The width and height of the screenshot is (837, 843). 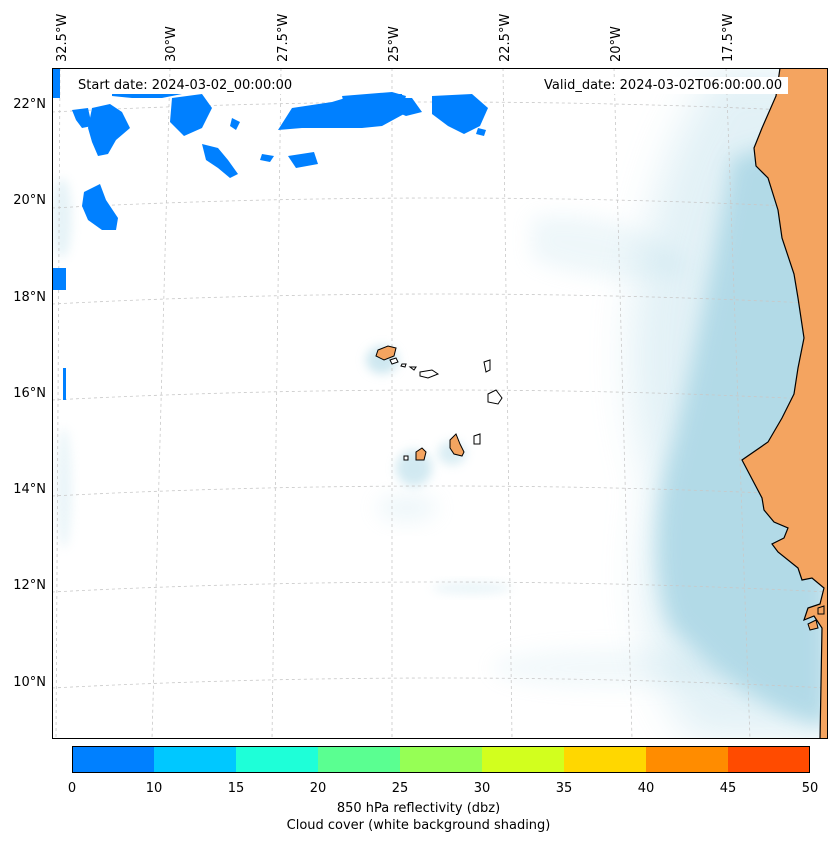 I want to click on valid-date-label: Valid_date: 2024-03-02T06:00:00.00, so click(x=663, y=85).